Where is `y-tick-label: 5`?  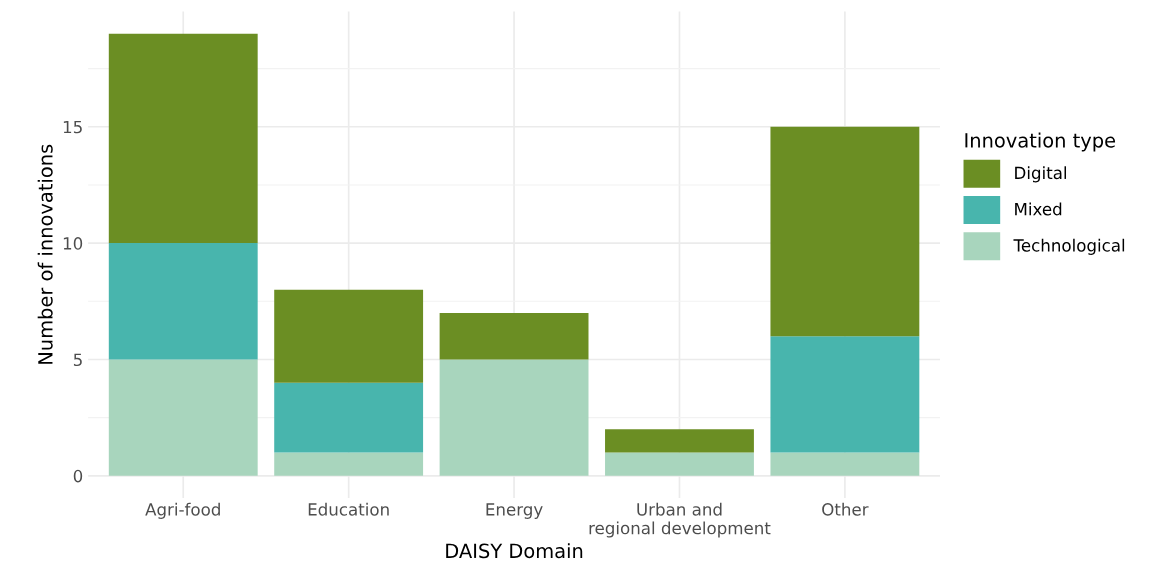 y-tick-label: 5 is located at coordinates (77, 360).